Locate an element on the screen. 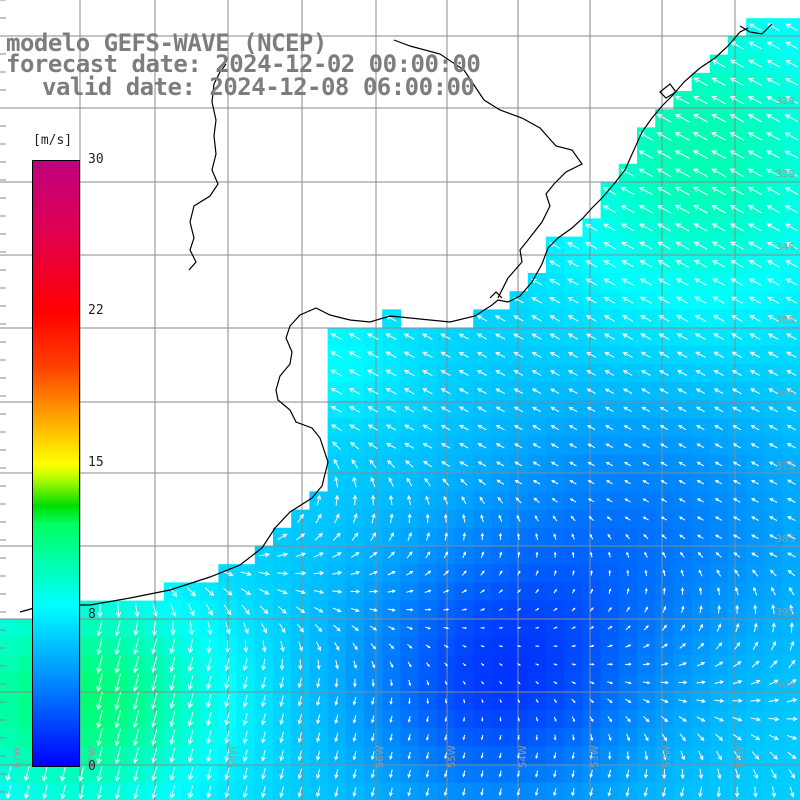  lon-label: 51W is located at coordinates (740, 756).